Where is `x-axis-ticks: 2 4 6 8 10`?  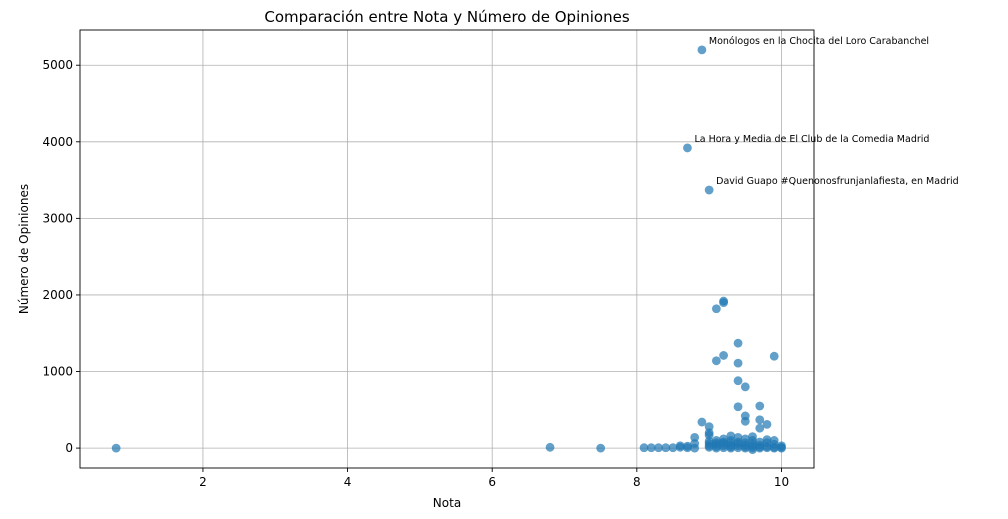
x-axis-ticks: 2 4 6 8 10 is located at coordinates (494, 478).